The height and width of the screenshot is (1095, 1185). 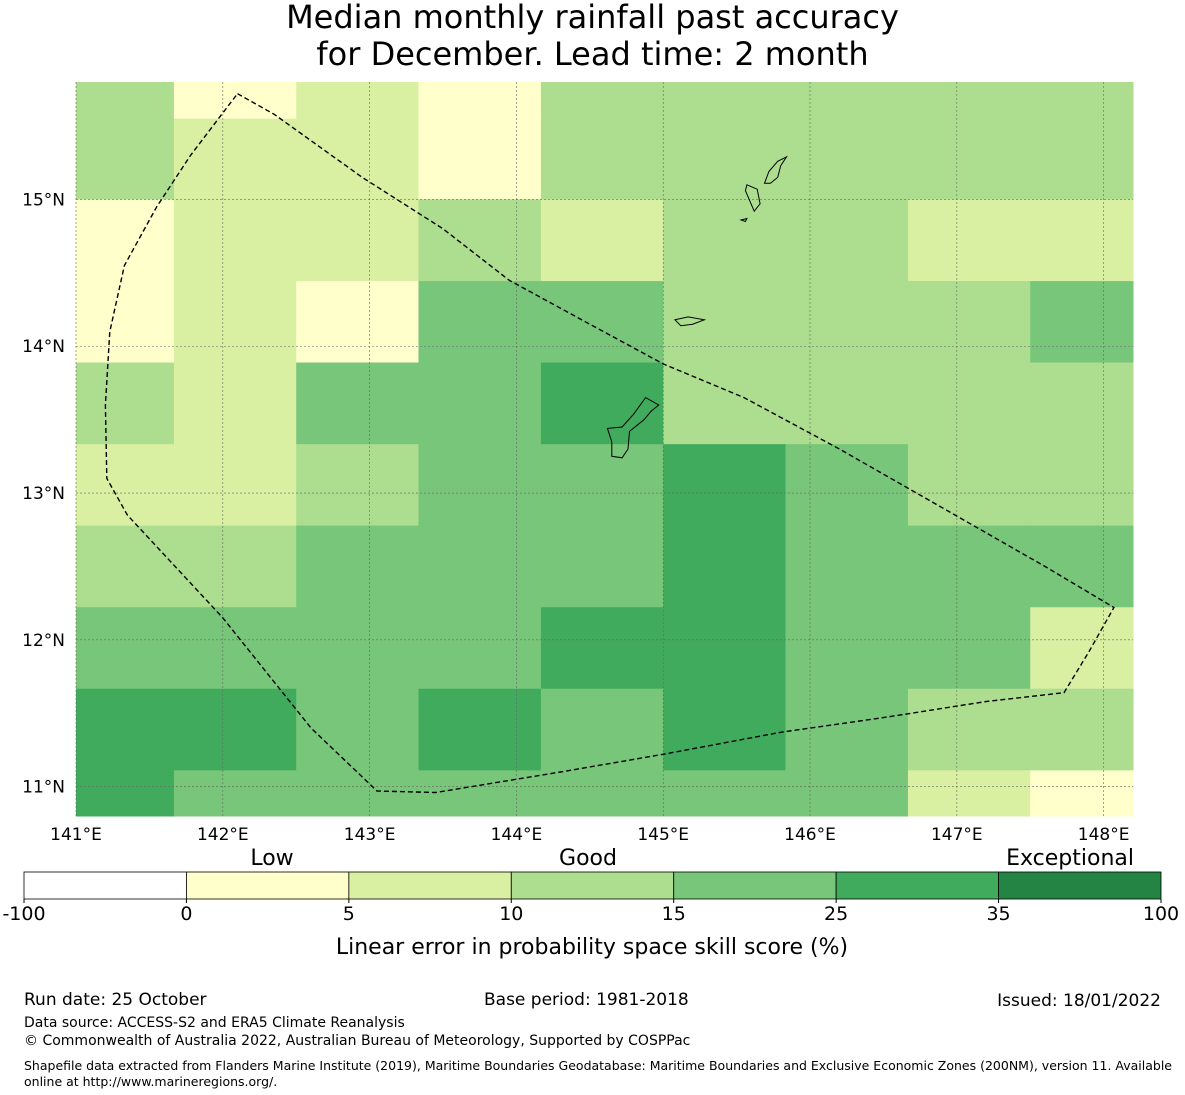 What do you see at coordinates (633, 427) in the screenshot?
I see `island-guam-outline` at bounding box center [633, 427].